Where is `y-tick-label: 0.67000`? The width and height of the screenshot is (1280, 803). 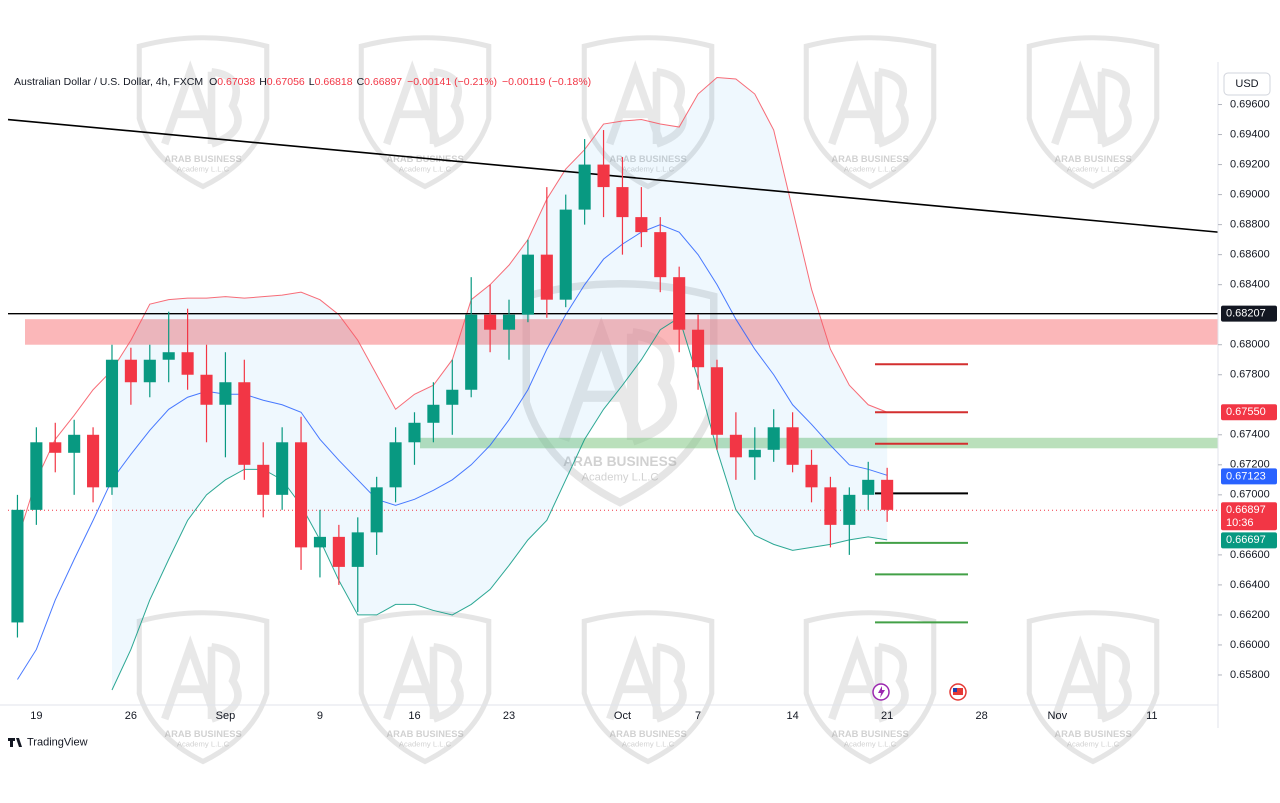
y-tick-label: 0.67000 is located at coordinates (1250, 495).